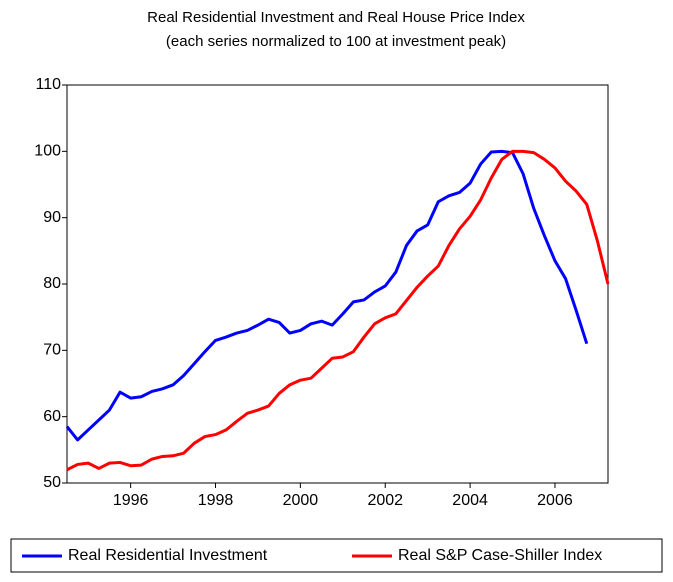  What do you see at coordinates (47, 151) in the screenshot?
I see `y-tick-label: 100` at bounding box center [47, 151].